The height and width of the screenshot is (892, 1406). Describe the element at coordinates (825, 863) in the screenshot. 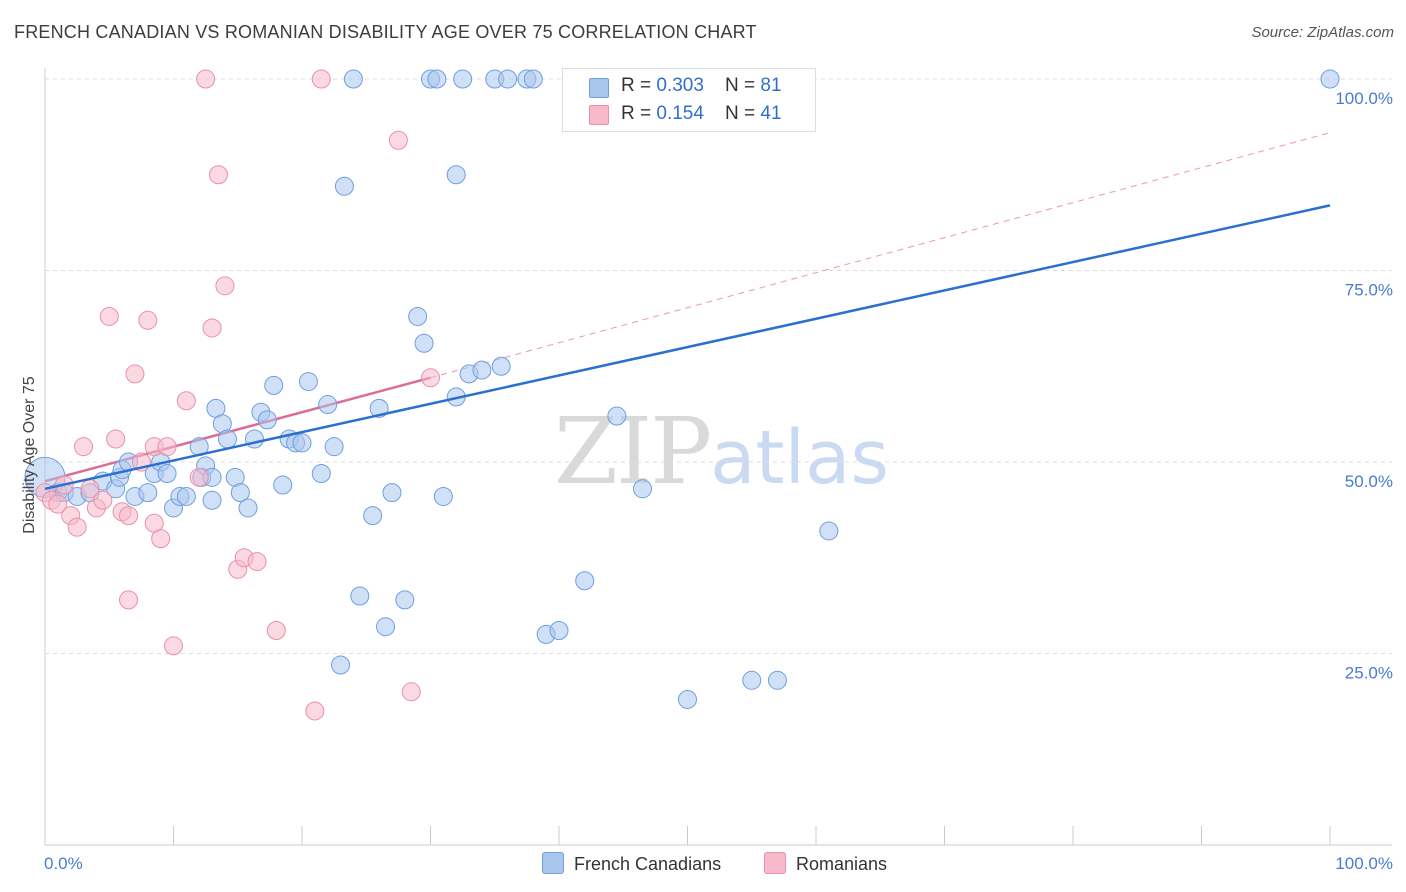

I see `legend-item-romanians: Romanians` at that location.